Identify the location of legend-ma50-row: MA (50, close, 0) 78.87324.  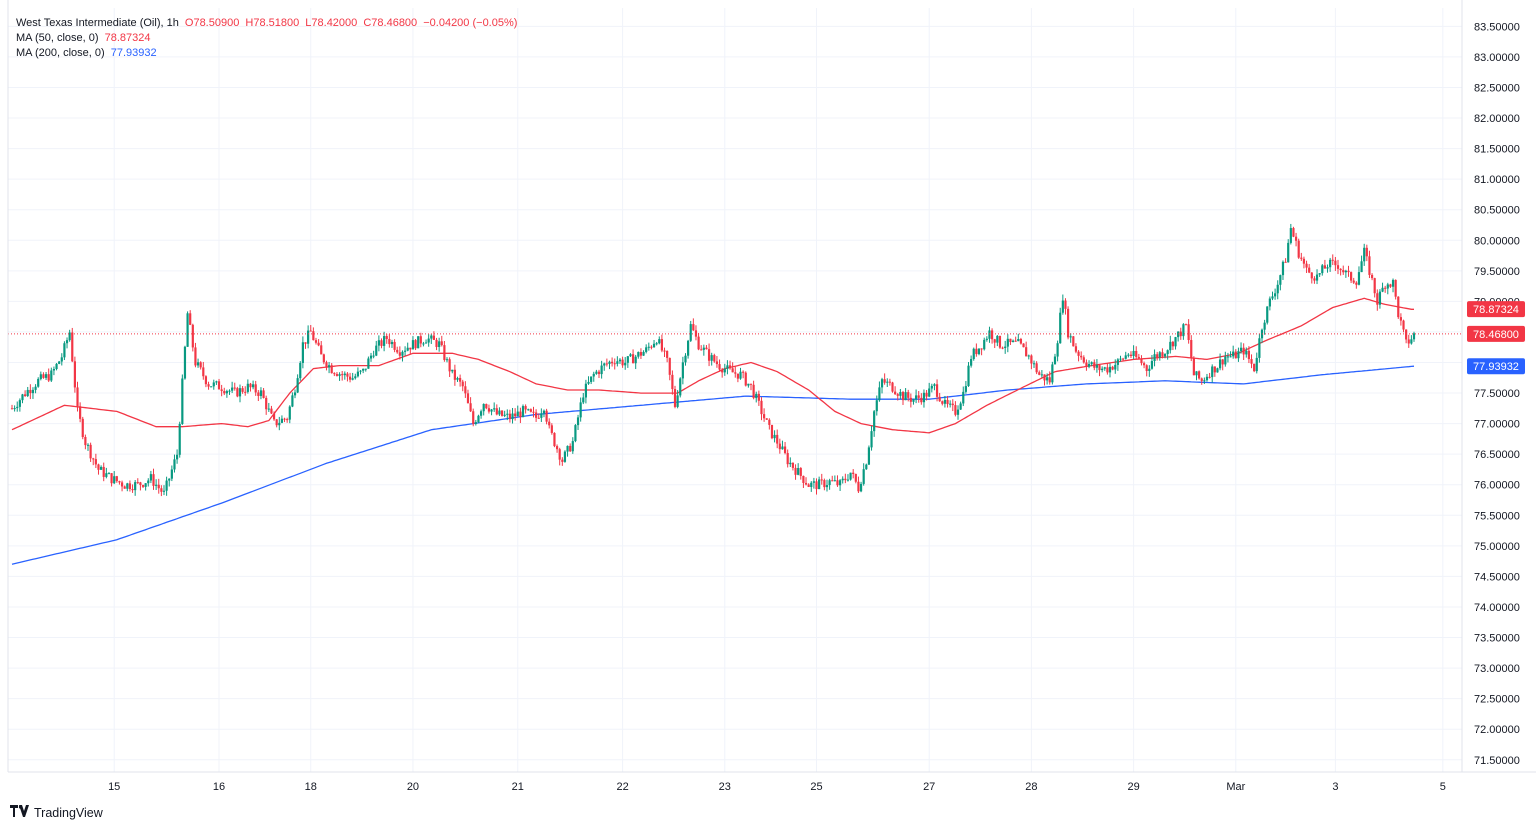
(266, 38).